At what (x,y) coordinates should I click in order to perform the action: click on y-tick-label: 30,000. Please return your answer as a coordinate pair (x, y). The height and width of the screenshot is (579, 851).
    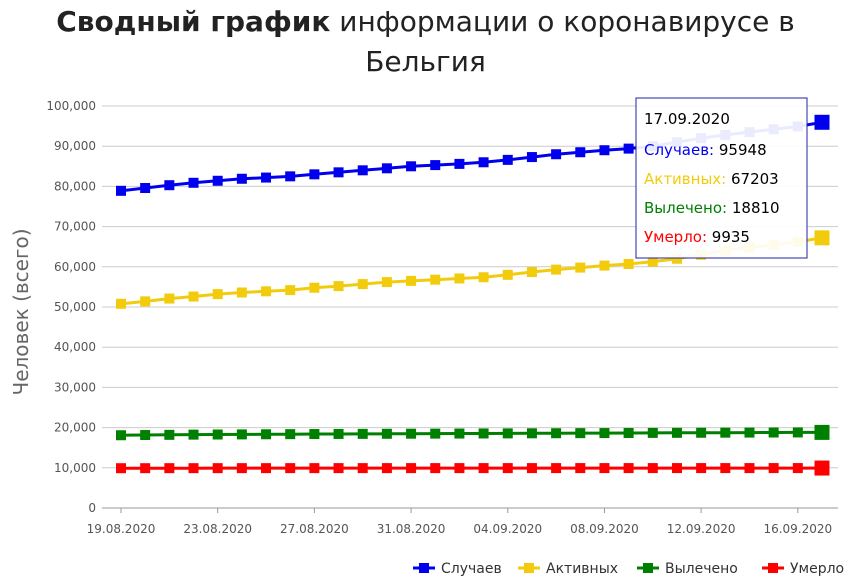
    Looking at the image, I should click on (75, 387).